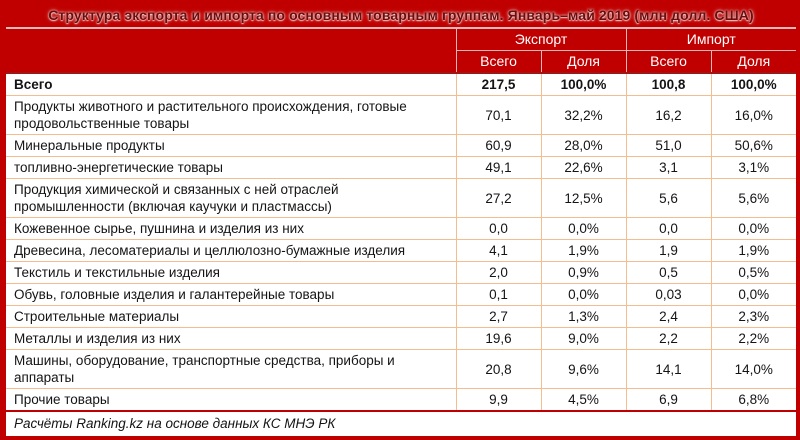  What do you see at coordinates (753, 198) in the screenshot?
I see `cell-import-share: 5,6%` at bounding box center [753, 198].